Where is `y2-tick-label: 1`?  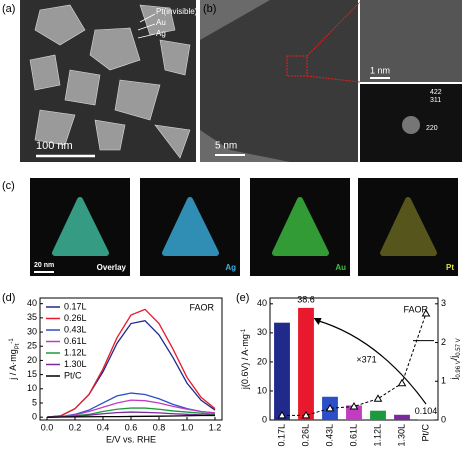
y2-tick-label: 1 is located at coordinates (443, 381).